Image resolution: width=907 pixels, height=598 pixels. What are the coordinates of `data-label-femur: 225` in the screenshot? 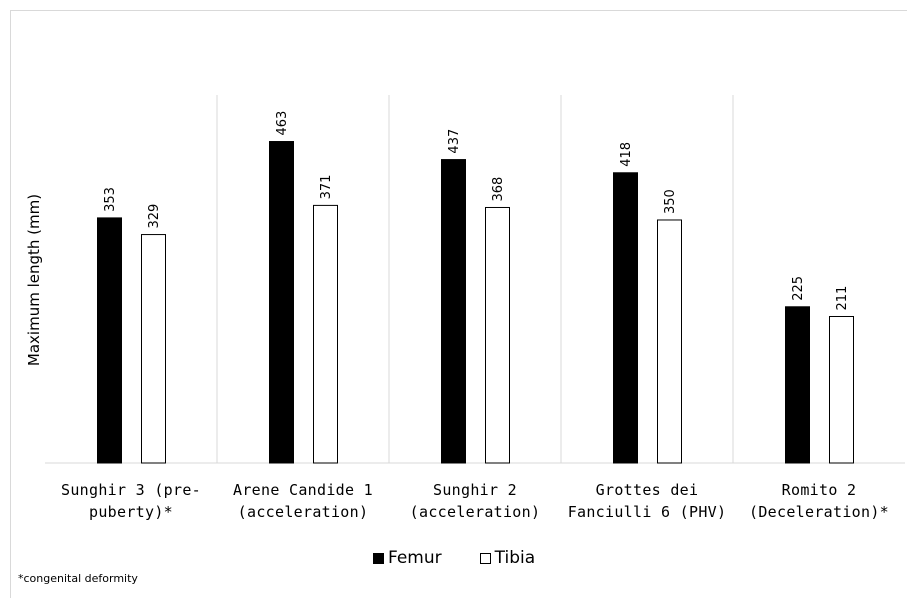 It's located at (798, 288).